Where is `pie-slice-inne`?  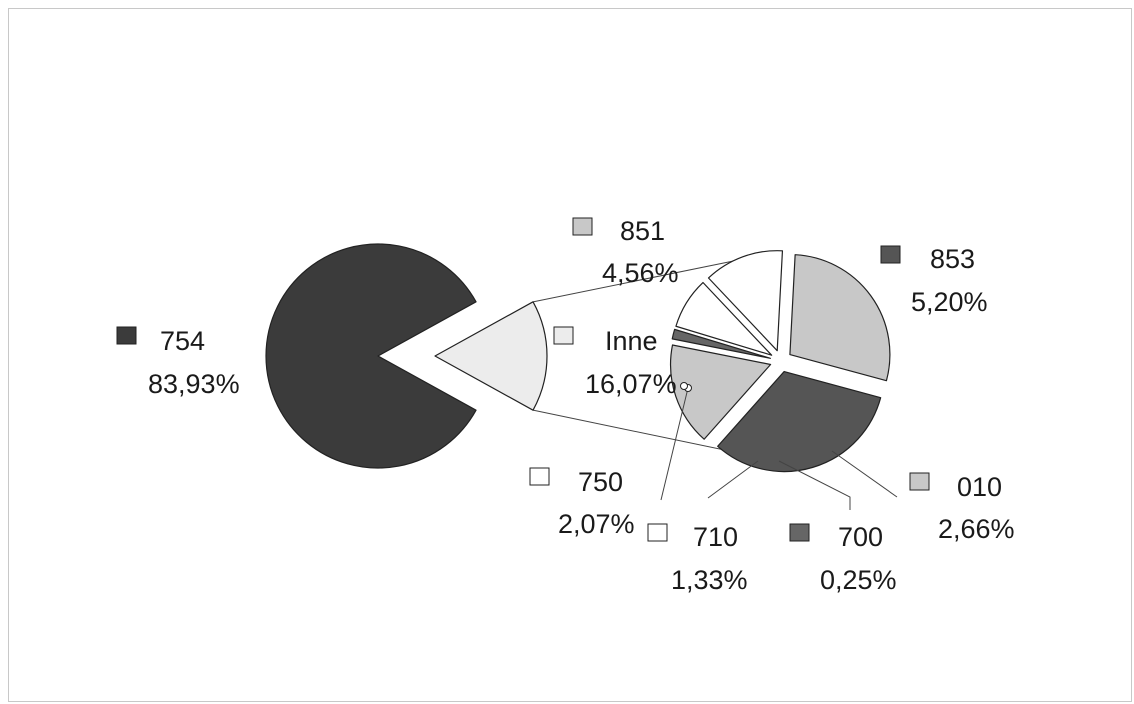
pie-slice-inne is located at coordinates (491, 356).